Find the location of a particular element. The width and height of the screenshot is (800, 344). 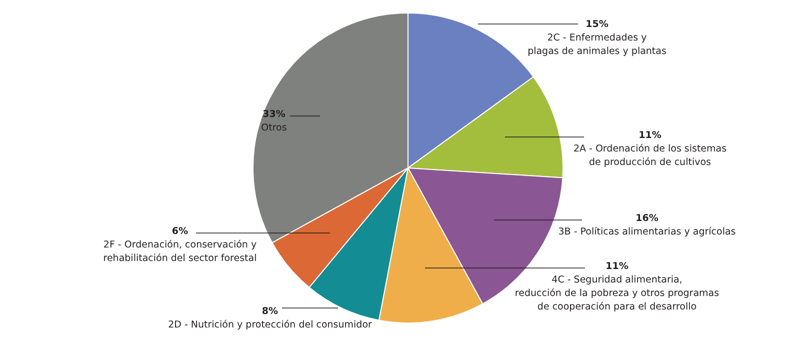

slice-label: 2A - Ordenación de los sistemas de producción de cultivos is located at coordinates (650, 156).